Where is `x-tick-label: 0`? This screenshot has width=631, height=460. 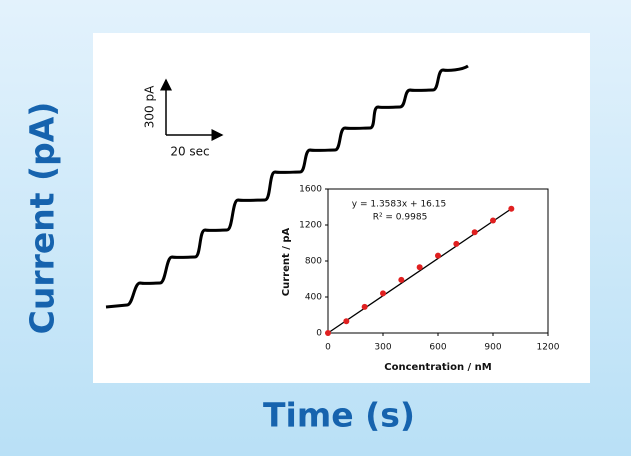 x-tick-label: 0 is located at coordinates (328, 348).